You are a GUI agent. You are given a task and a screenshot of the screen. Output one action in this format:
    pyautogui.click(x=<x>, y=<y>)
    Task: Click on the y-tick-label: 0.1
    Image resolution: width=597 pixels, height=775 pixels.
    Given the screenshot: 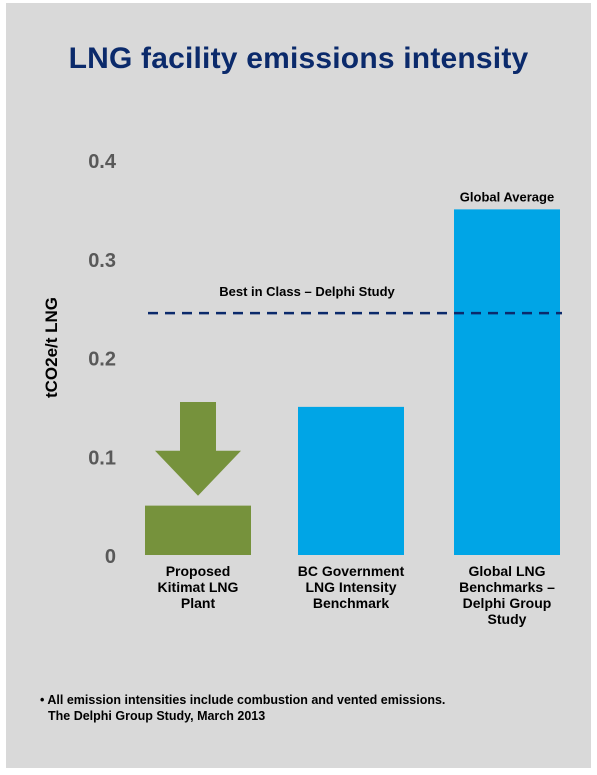 What is the action you would take?
    pyautogui.click(x=102, y=458)
    